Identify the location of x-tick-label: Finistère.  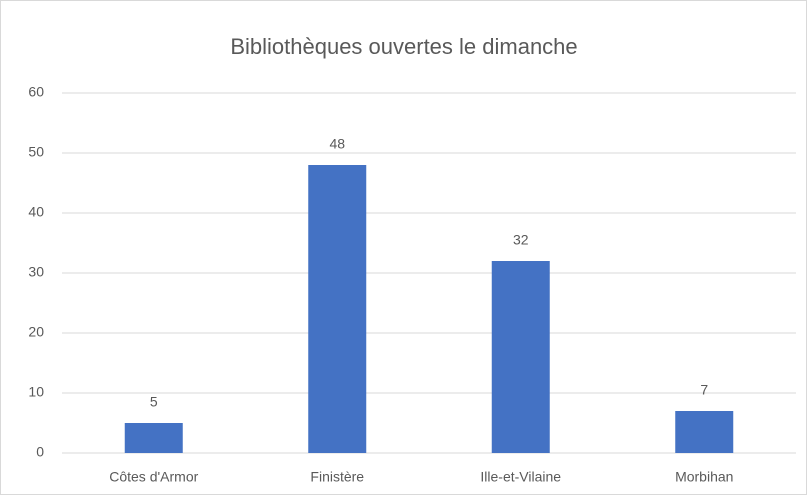
(337, 477).